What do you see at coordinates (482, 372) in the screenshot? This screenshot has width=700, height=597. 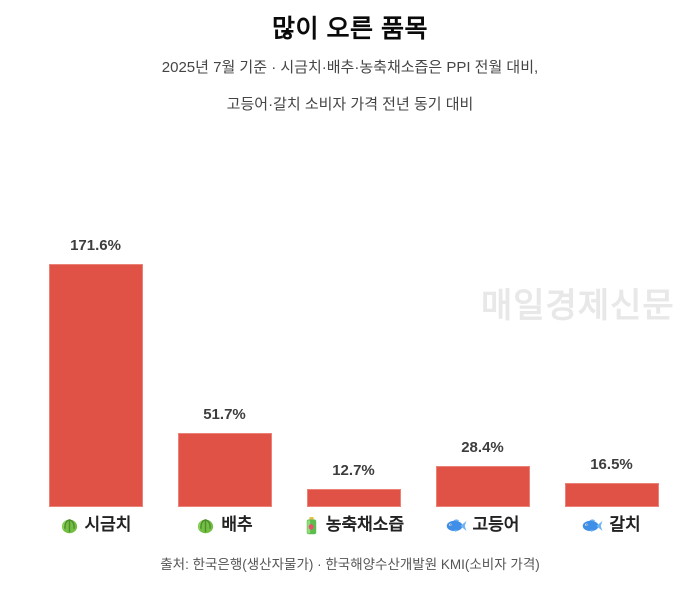 I see `bar-column: 28.4%` at bounding box center [482, 372].